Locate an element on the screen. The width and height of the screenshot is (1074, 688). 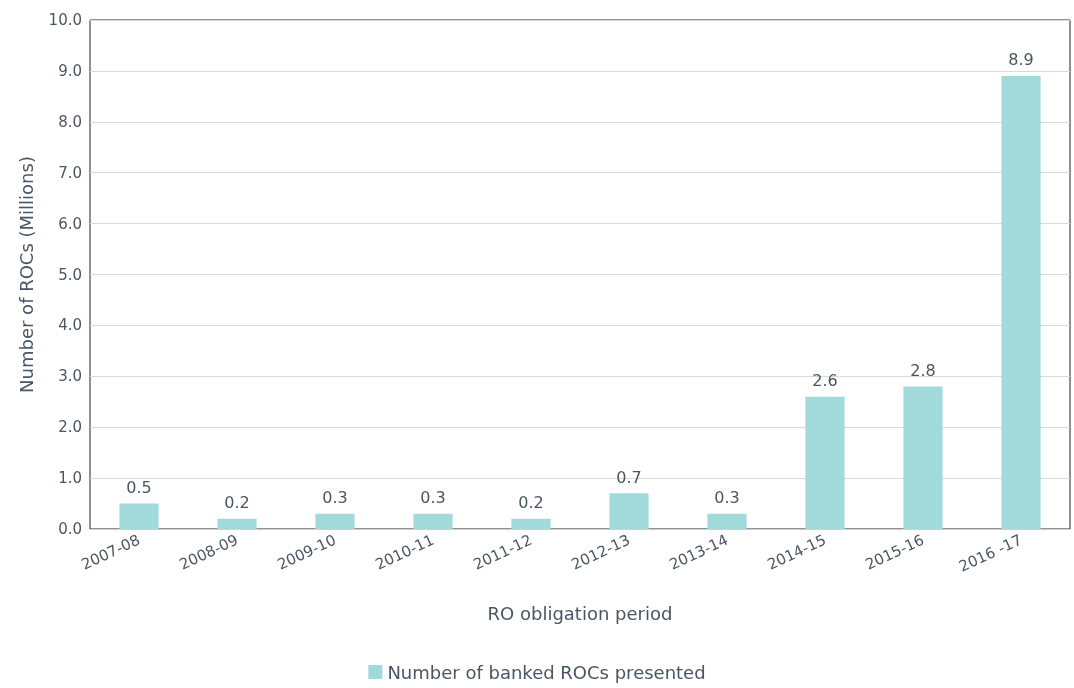
y-tick-label: 5.0 is located at coordinates (70, 274).